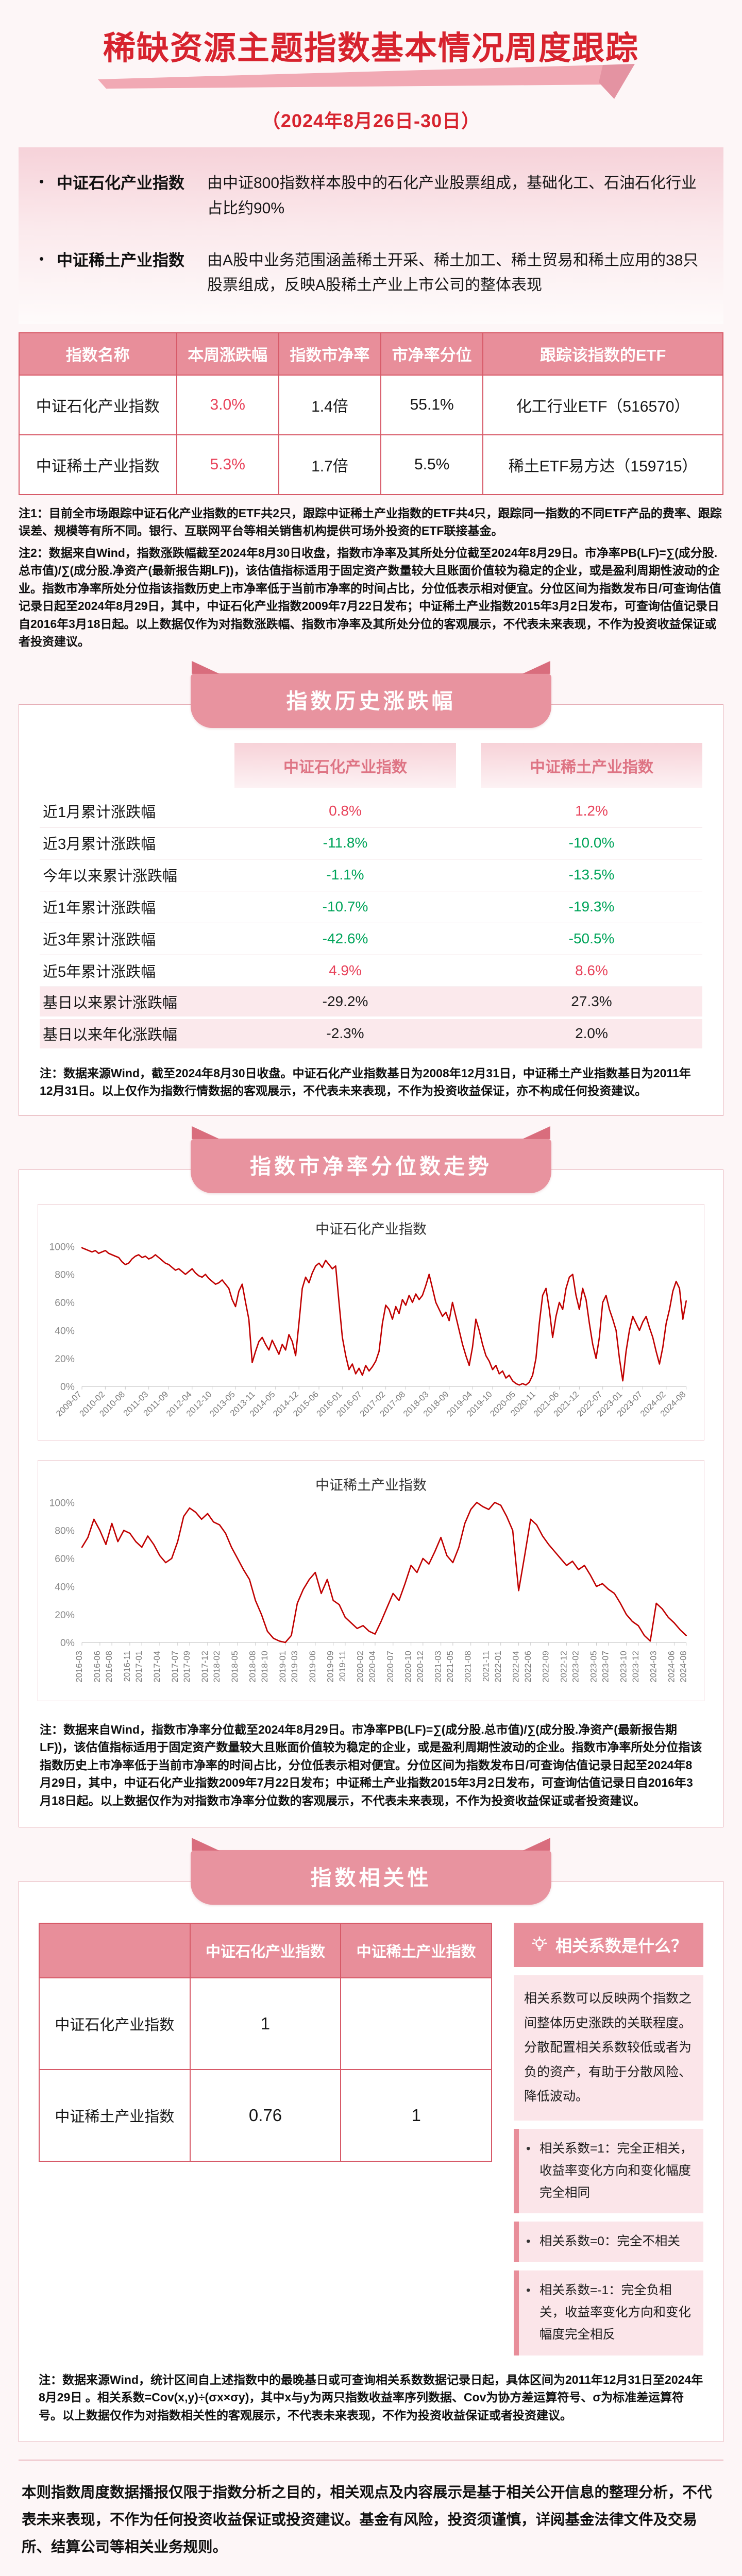 The height and width of the screenshot is (2576, 742). What do you see at coordinates (345, 1033) in the screenshot?
I see `history-value: -2.3%` at bounding box center [345, 1033].